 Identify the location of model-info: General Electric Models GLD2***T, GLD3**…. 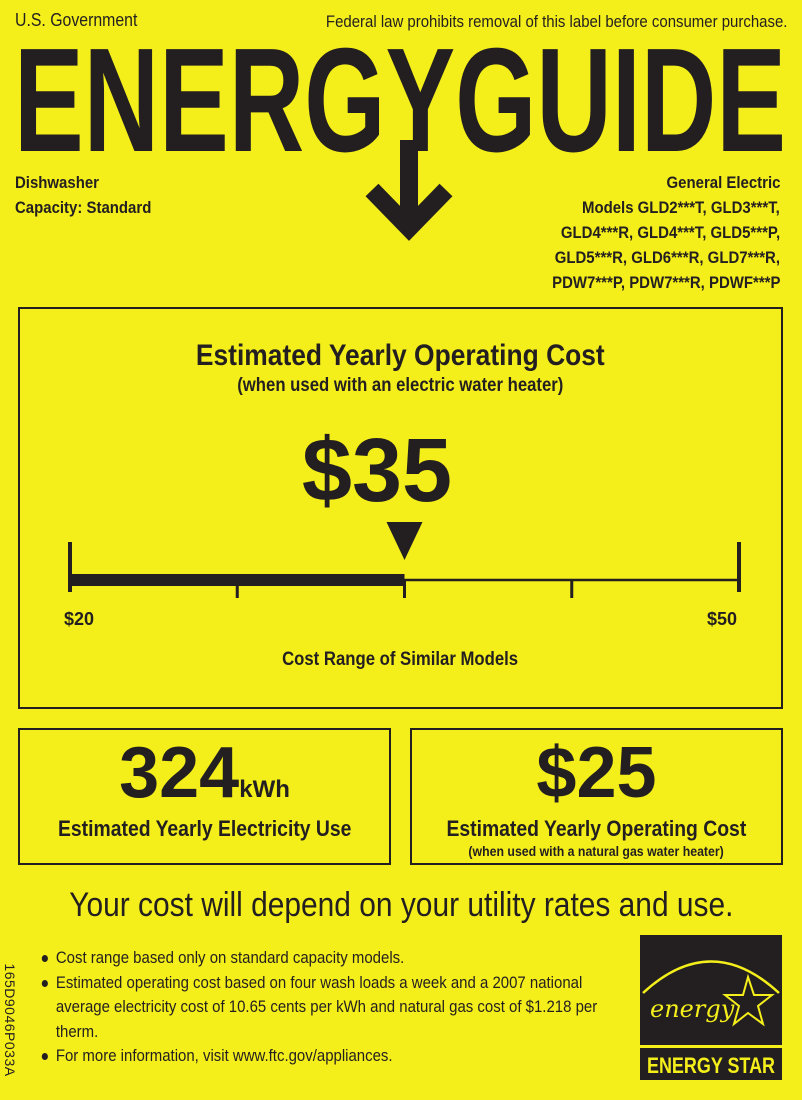
(650, 232).